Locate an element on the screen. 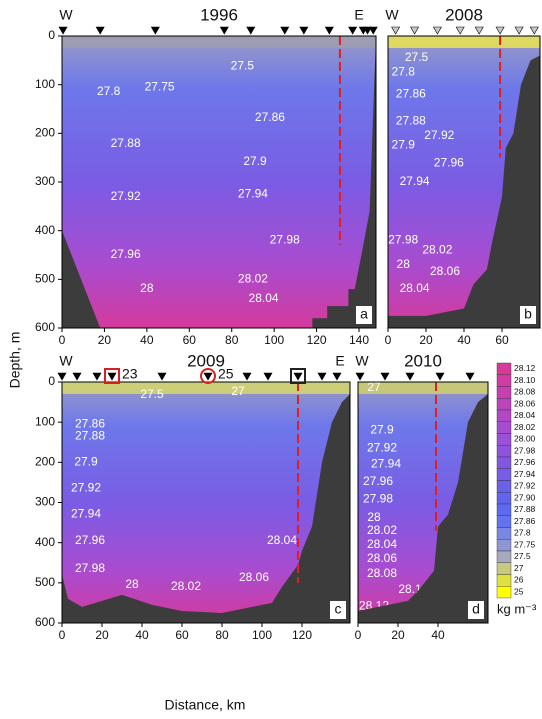 The image size is (542, 719). panel-title: 2009 is located at coordinates (206, 360).